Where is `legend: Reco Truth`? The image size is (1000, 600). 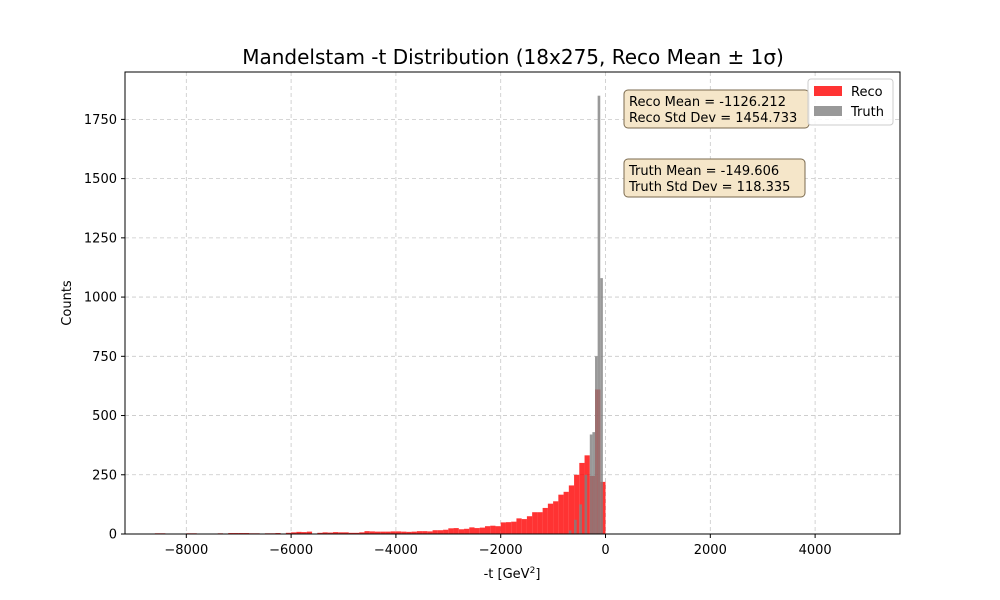 legend: Reco Truth is located at coordinates (850, 102).